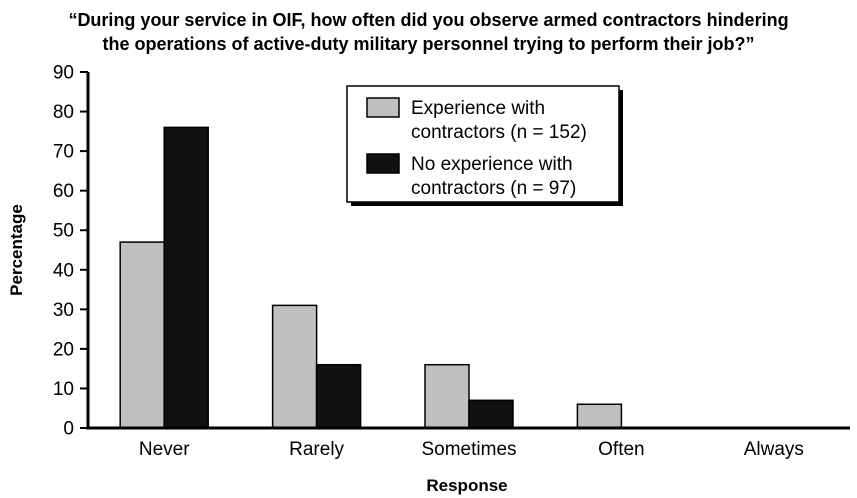 This screenshot has width=857, height=498. Describe the element at coordinates (164, 449) in the screenshot. I see `x-tick-label: Never` at that location.